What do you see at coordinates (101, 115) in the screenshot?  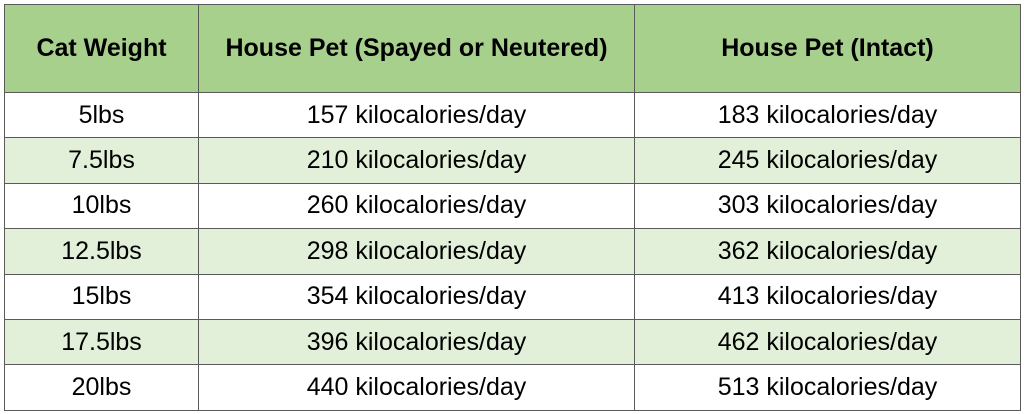 I see `cell-cat-weight: 5lbs` at bounding box center [101, 115].